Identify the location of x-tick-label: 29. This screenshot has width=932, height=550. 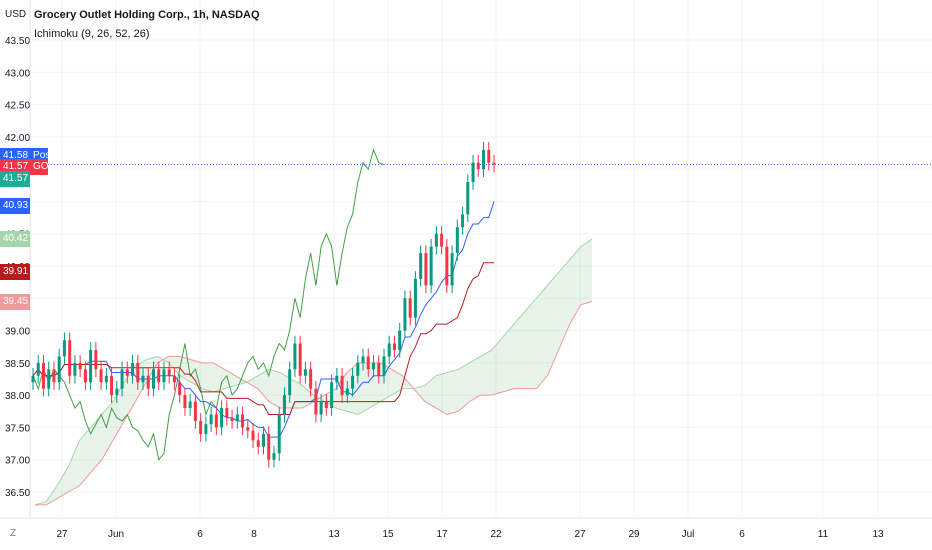
(634, 534).